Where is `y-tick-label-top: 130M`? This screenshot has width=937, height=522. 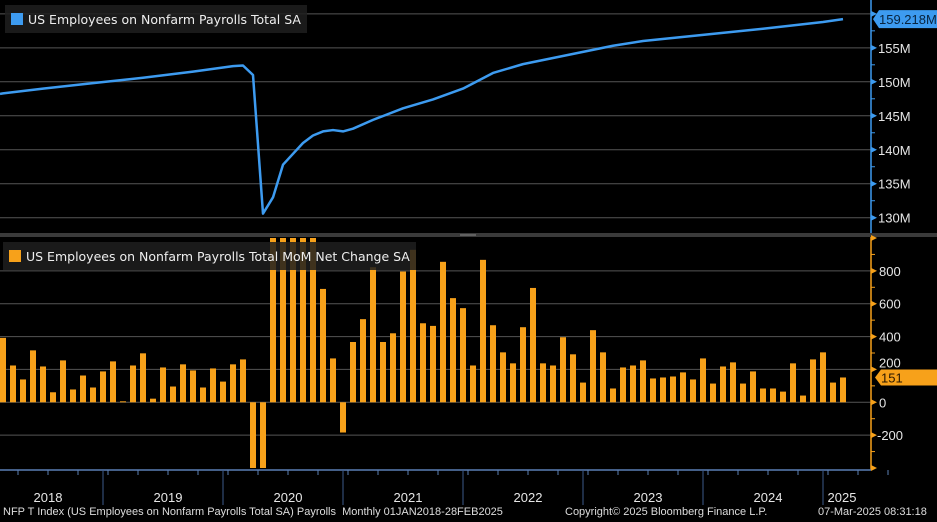
y-tick-label-top: 130M is located at coordinates (894, 218).